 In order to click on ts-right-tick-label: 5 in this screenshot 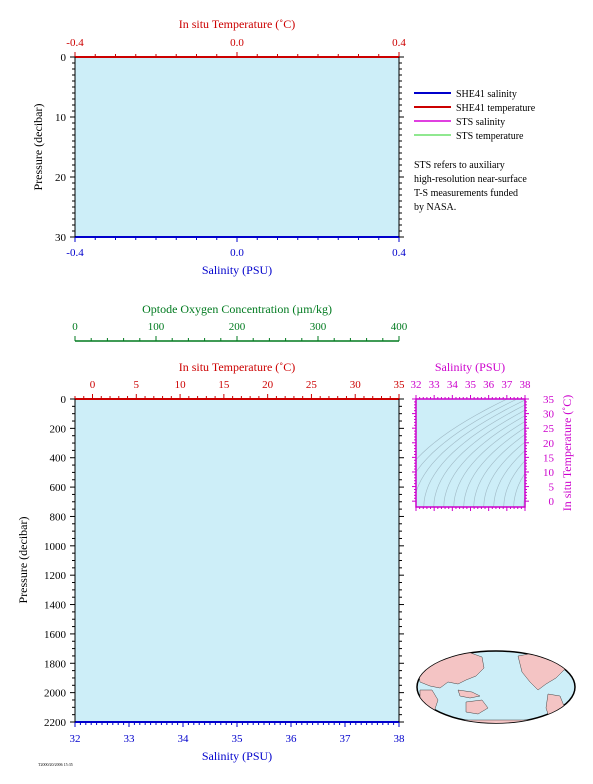, I will do `click(552, 488)`.